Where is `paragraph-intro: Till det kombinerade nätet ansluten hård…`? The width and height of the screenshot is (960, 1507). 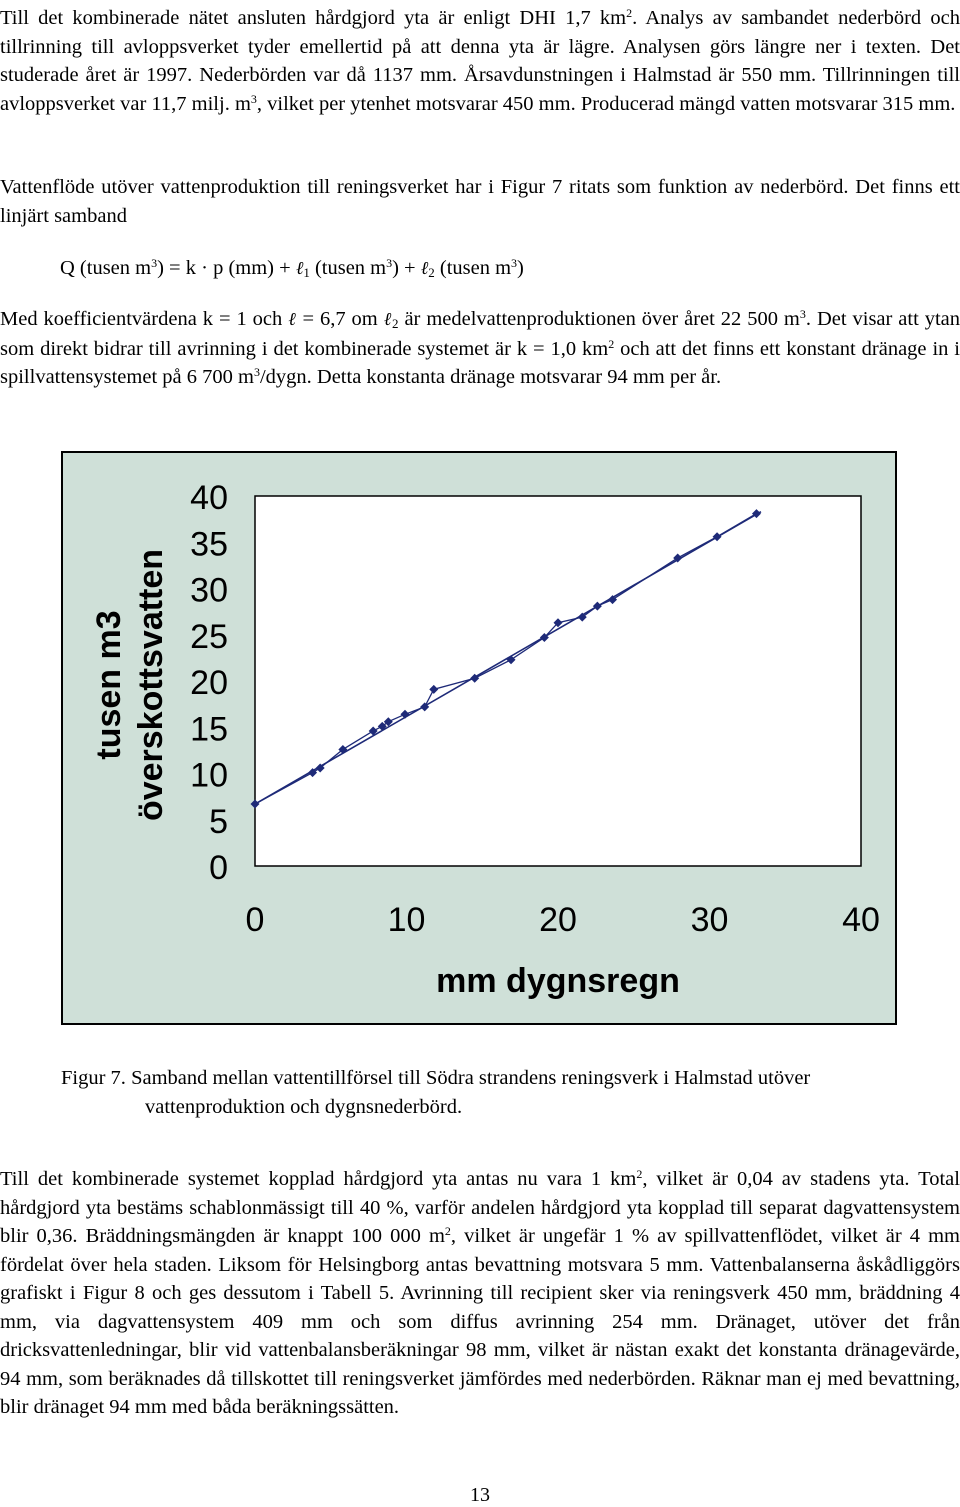
paragraph-intro: Till det kombinerade nätet ansluten hård… is located at coordinates (480, 60).